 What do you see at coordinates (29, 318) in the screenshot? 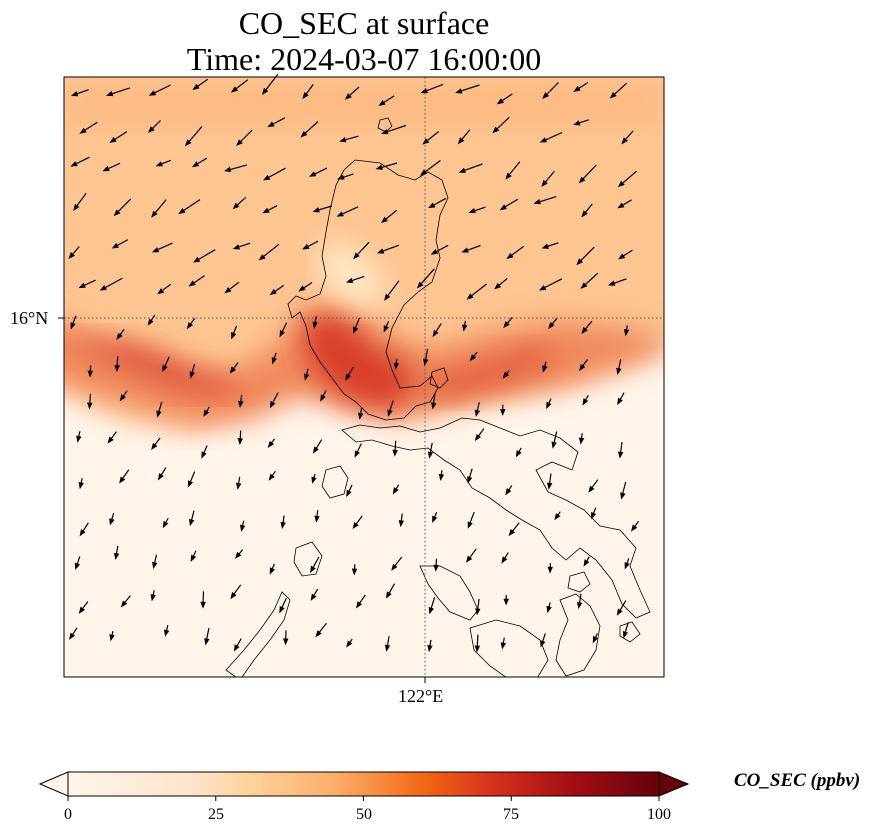
I see `latitude-label: 16°N` at bounding box center [29, 318].